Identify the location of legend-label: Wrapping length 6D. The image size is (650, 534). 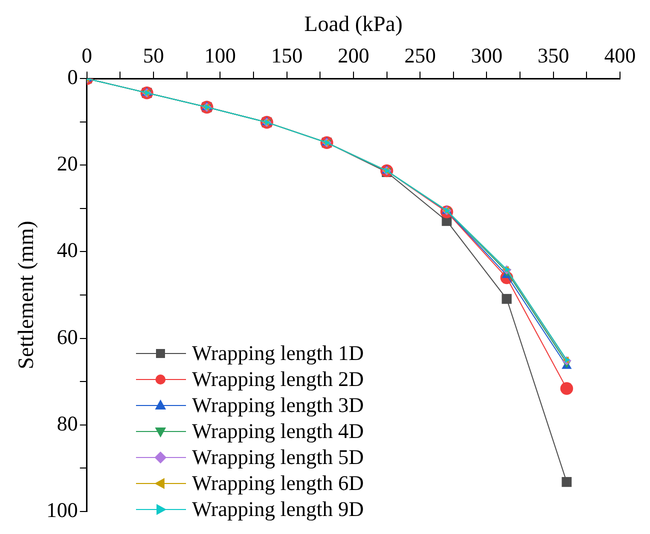
(278, 483).